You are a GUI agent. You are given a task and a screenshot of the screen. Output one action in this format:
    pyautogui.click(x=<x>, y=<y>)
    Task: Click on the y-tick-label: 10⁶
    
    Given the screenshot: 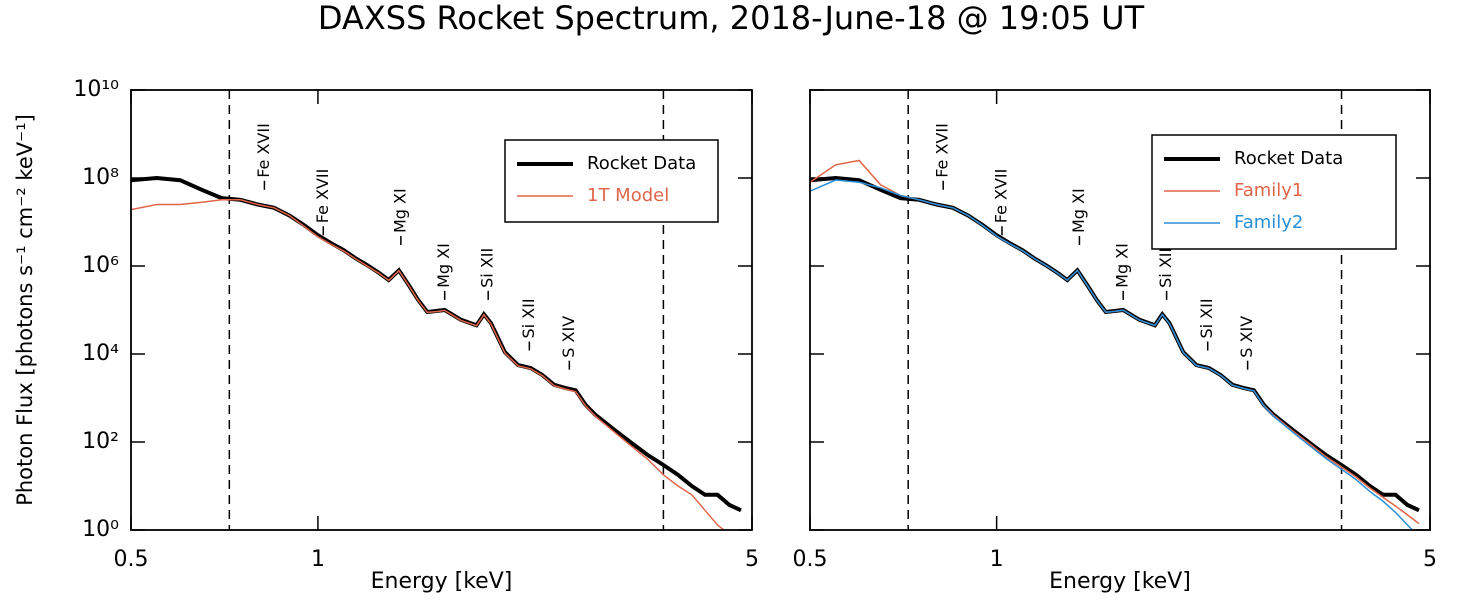 What is the action you would take?
    pyautogui.click(x=100, y=265)
    